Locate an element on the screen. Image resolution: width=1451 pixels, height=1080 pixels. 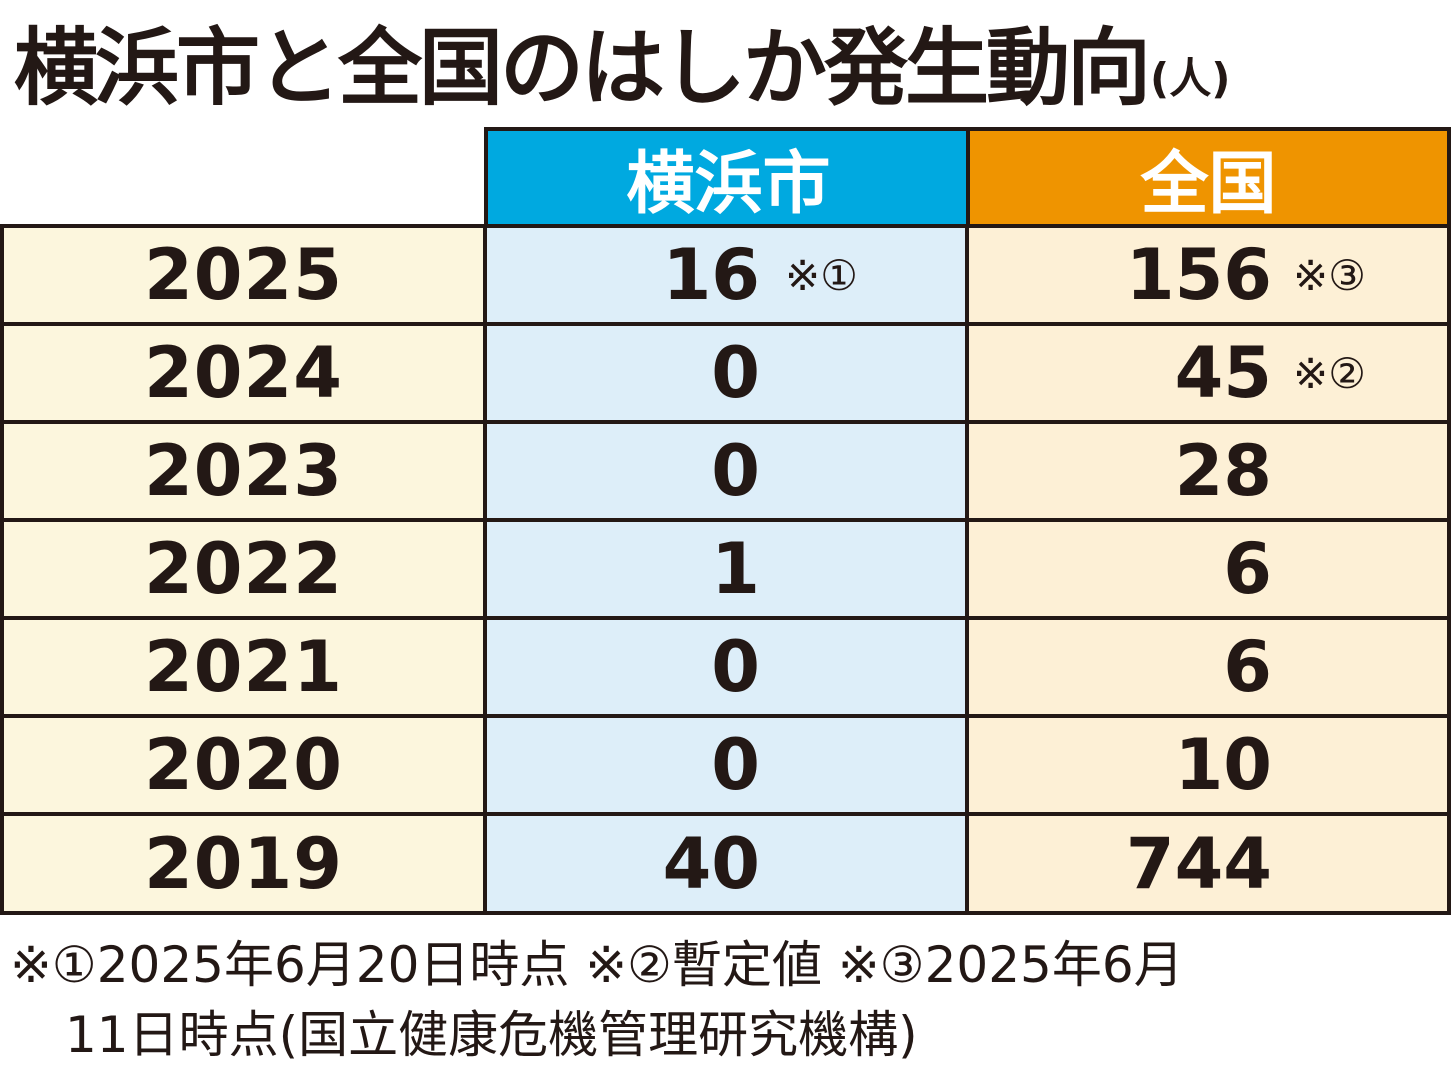
zenkoku-cell: 156 ※③ is located at coordinates (1210, 277).